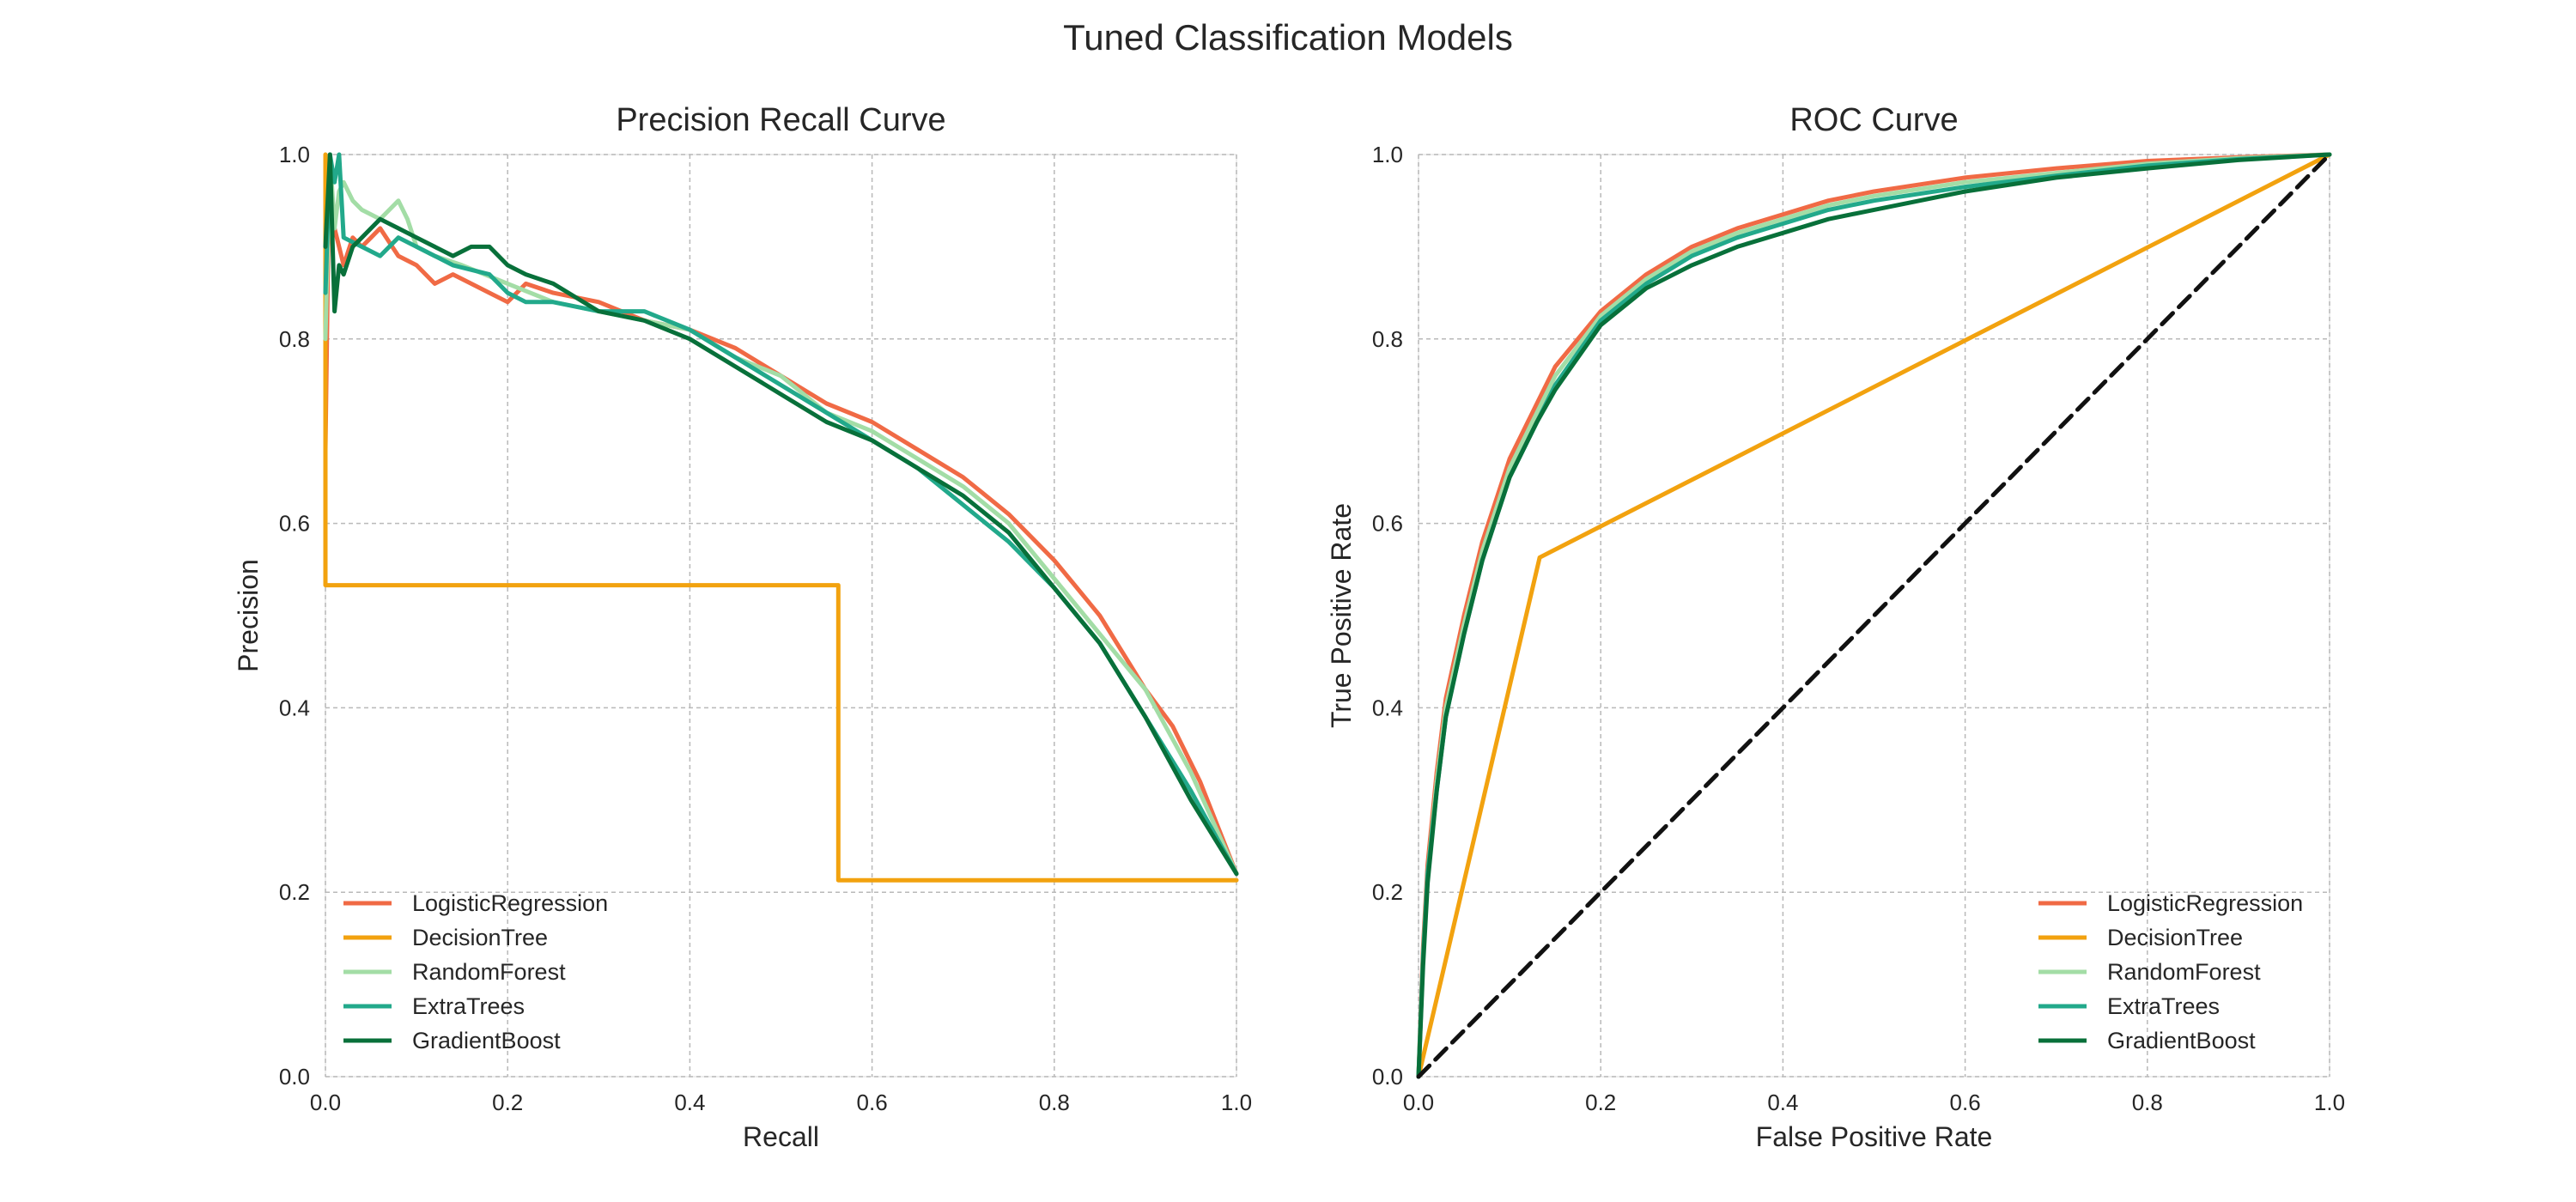 The width and height of the screenshot is (2576, 1202). I want to click on panel-title: ROC Curve, so click(1873, 120).